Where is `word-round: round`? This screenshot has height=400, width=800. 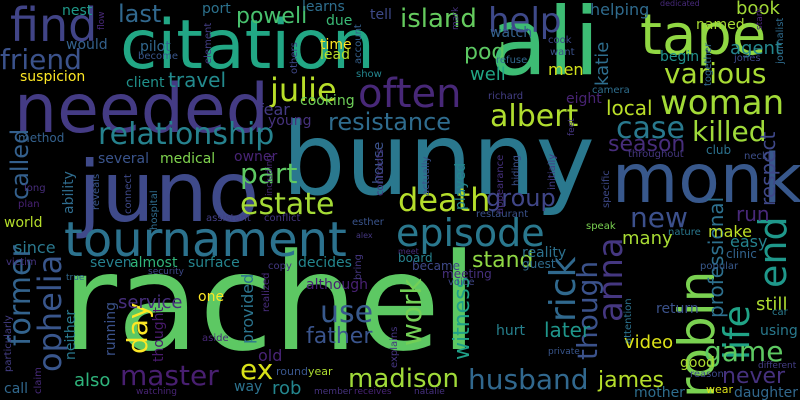
word-round: round is located at coordinates (292, 371).